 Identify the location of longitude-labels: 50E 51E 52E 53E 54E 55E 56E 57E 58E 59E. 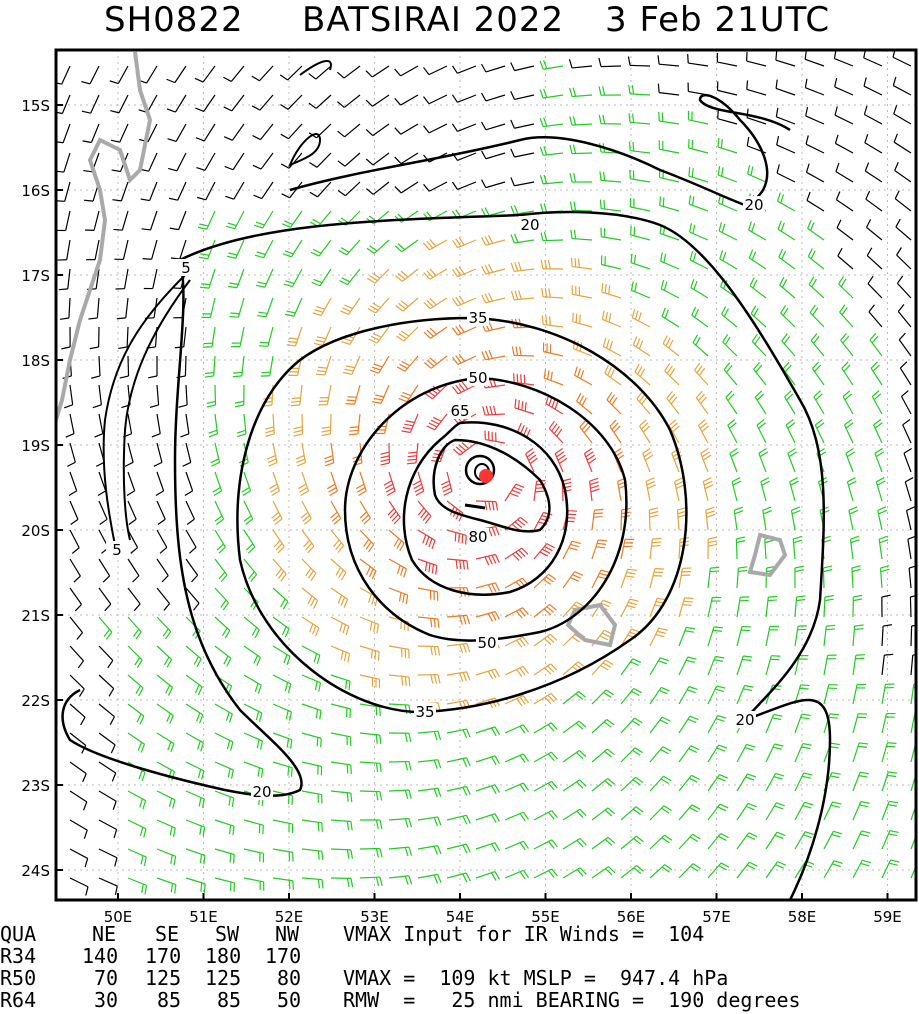
(503, 916).